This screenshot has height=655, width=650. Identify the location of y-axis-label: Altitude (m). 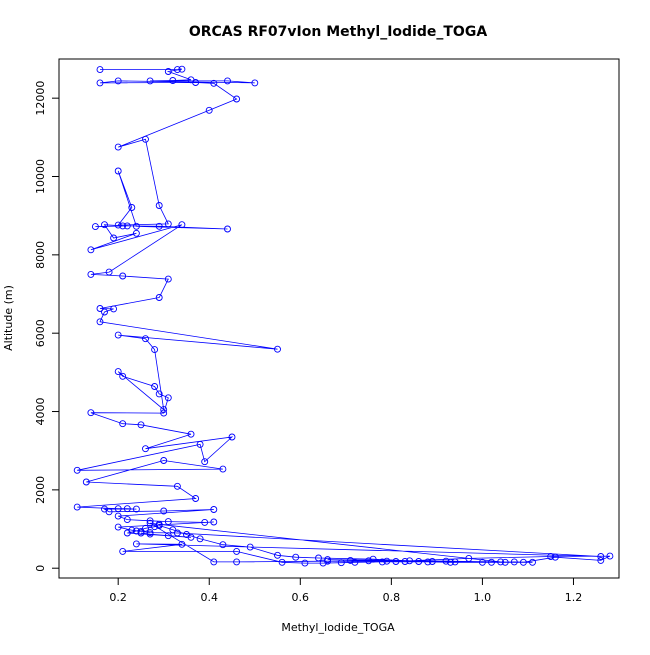
(8, 318).